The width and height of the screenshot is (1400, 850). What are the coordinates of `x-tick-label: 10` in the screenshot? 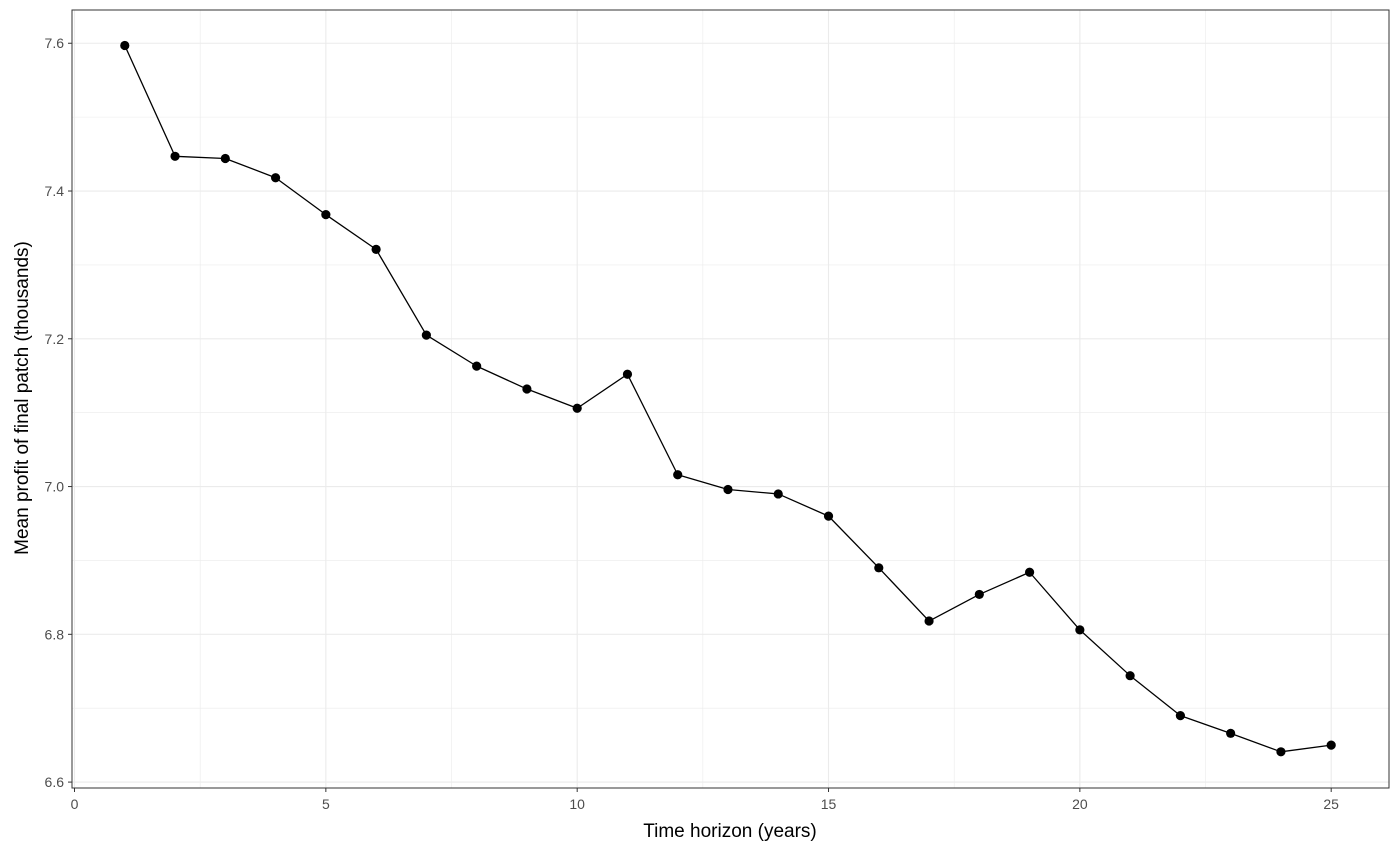 It's located at (577, 804).